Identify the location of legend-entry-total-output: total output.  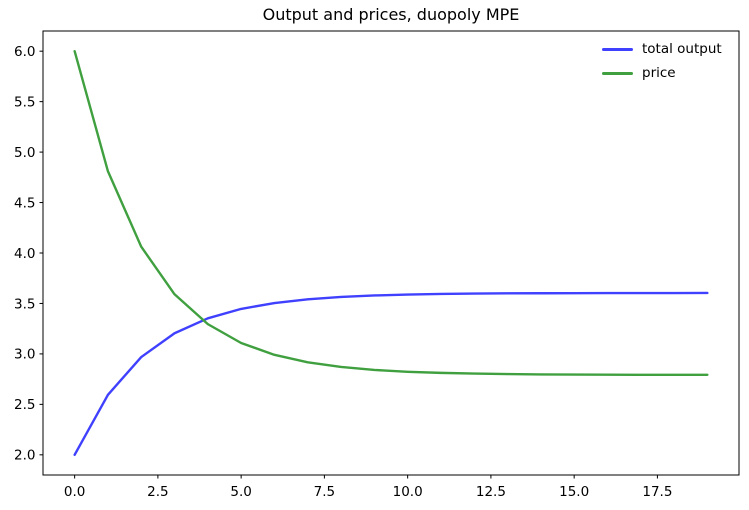
(662, 49).